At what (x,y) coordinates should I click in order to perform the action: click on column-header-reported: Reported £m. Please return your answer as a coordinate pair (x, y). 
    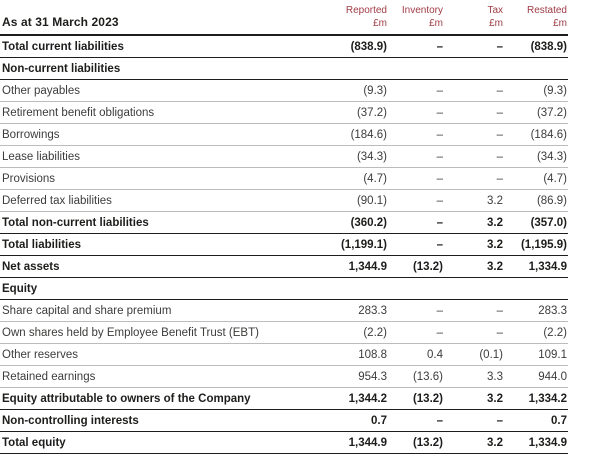
    Looking at the image, I should click on (360, 17).